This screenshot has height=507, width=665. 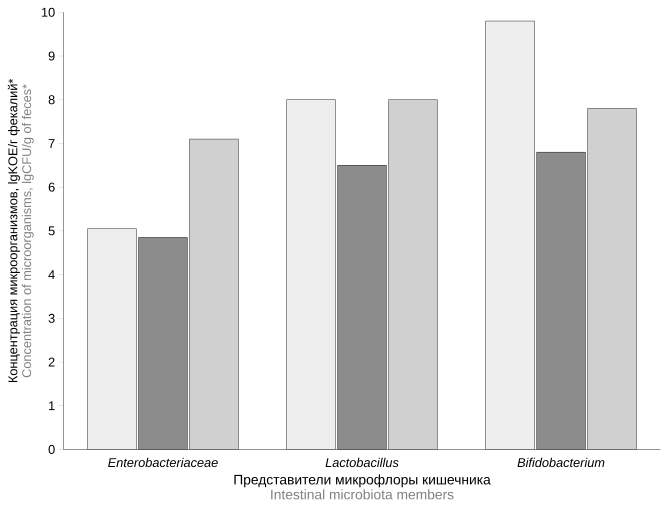 I want to click on y-tick-label: 7, so click(x=51, y=143).